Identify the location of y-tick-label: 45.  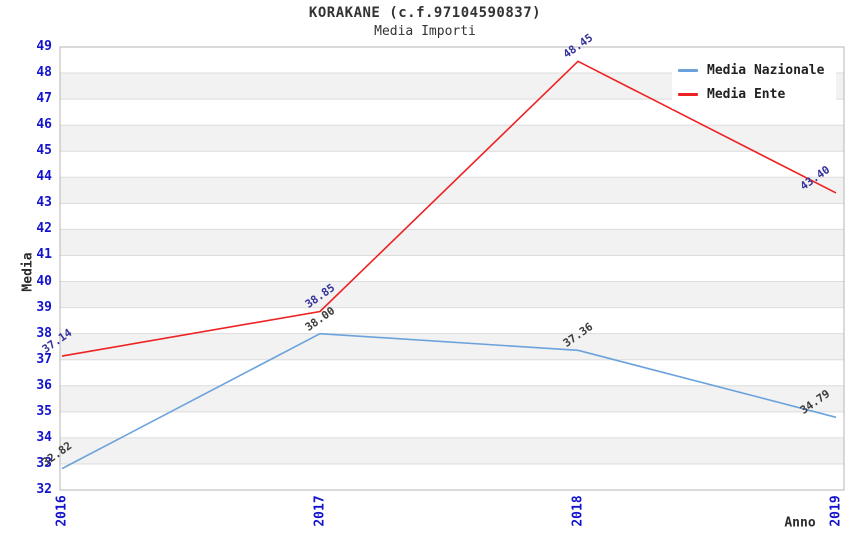
(44, 151).